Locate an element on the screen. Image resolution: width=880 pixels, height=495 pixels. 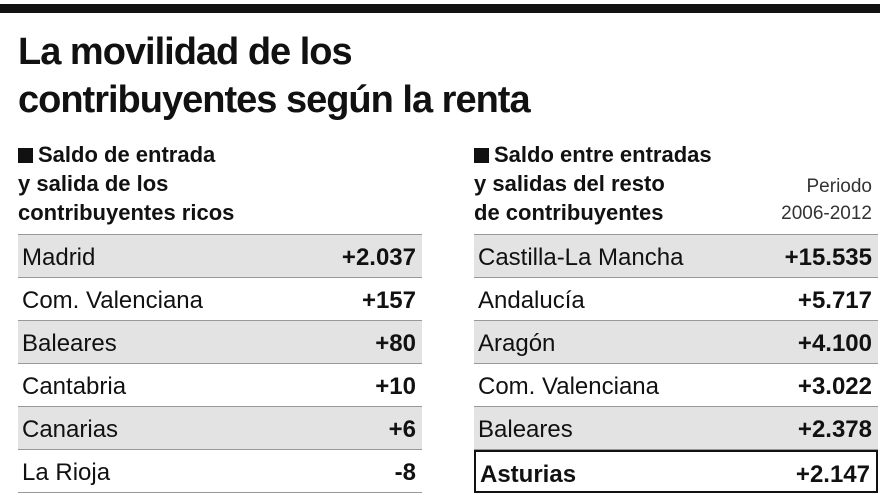
heading-line-text: Saldo entre entradas is located at coordinates (603, 154).